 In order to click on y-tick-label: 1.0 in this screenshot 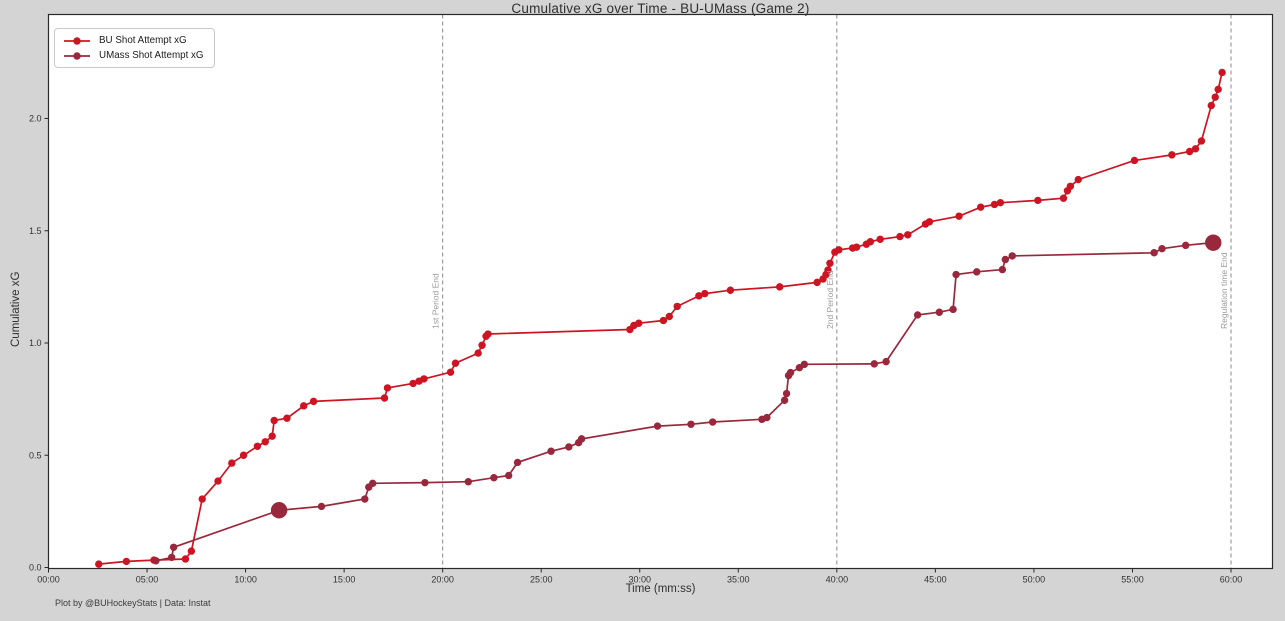, I will do `click(35, 343)`.